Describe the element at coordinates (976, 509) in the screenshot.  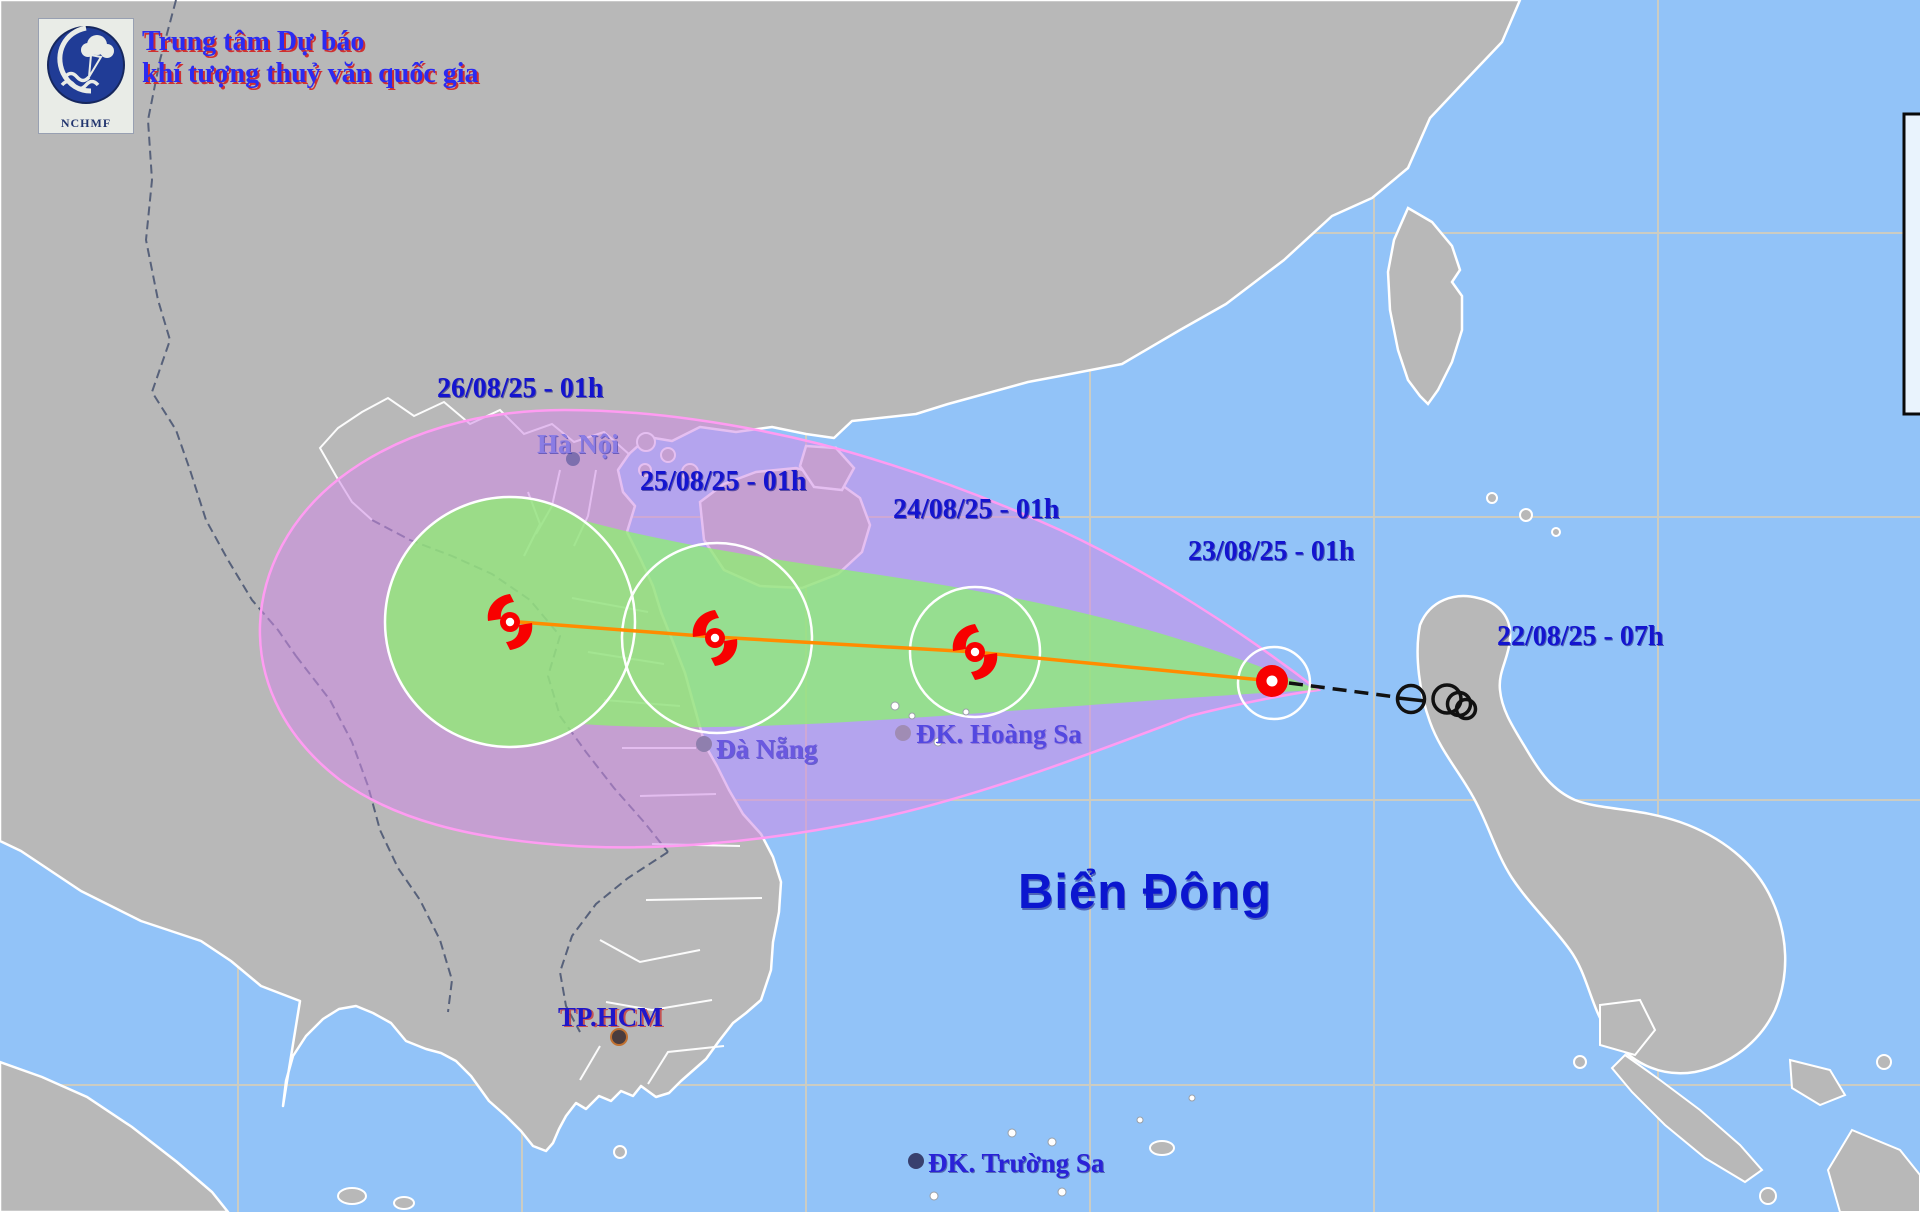
I see `track-label-24-08: 24/08/25 - 01h` at that location.